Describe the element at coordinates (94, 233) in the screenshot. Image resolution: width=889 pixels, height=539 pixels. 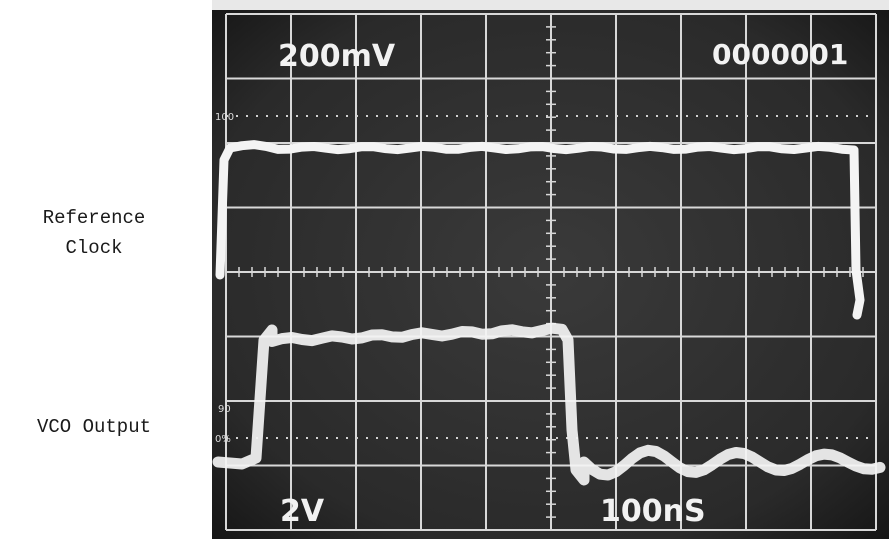
I see `reference-clock-label: Reference Clock` at that location.